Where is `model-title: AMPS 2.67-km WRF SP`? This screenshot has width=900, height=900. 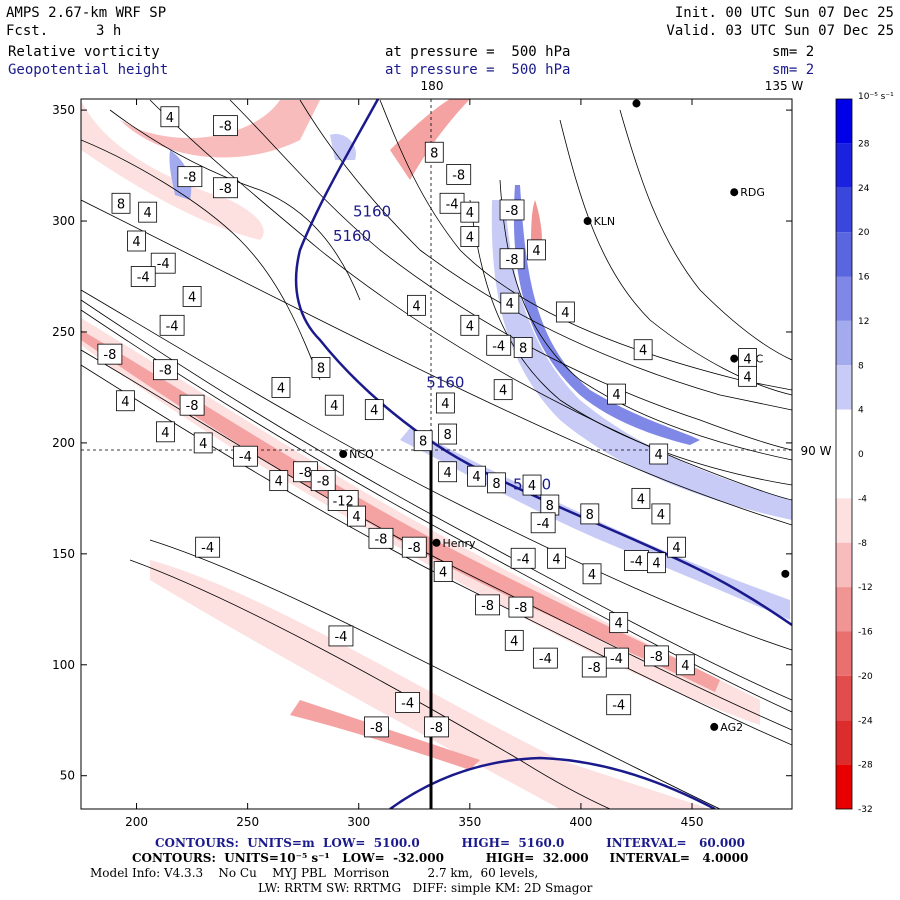 model-title: AMPS 2.67-km WRF SP is located at coordinates (86, 13).